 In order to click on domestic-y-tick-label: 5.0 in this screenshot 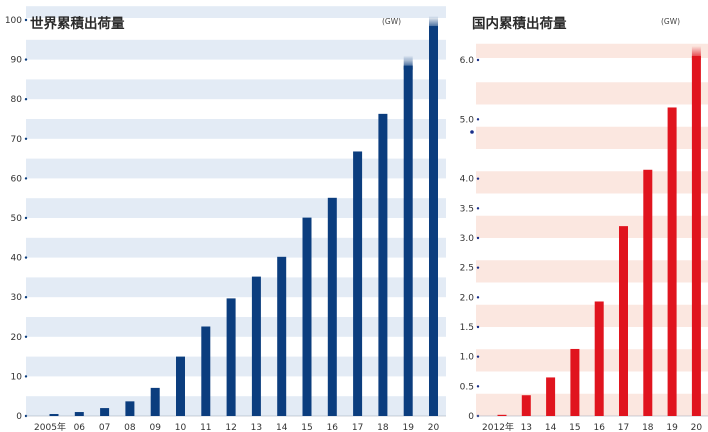, I will do `click(467, 120)`.